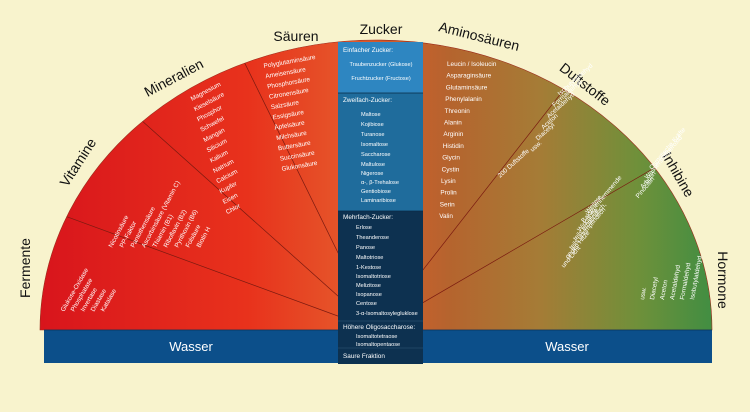  What do you see at coordinates (448, 193) in the screenshot?
I see `sector-item: Prolin` at bounding box center [448, 193].